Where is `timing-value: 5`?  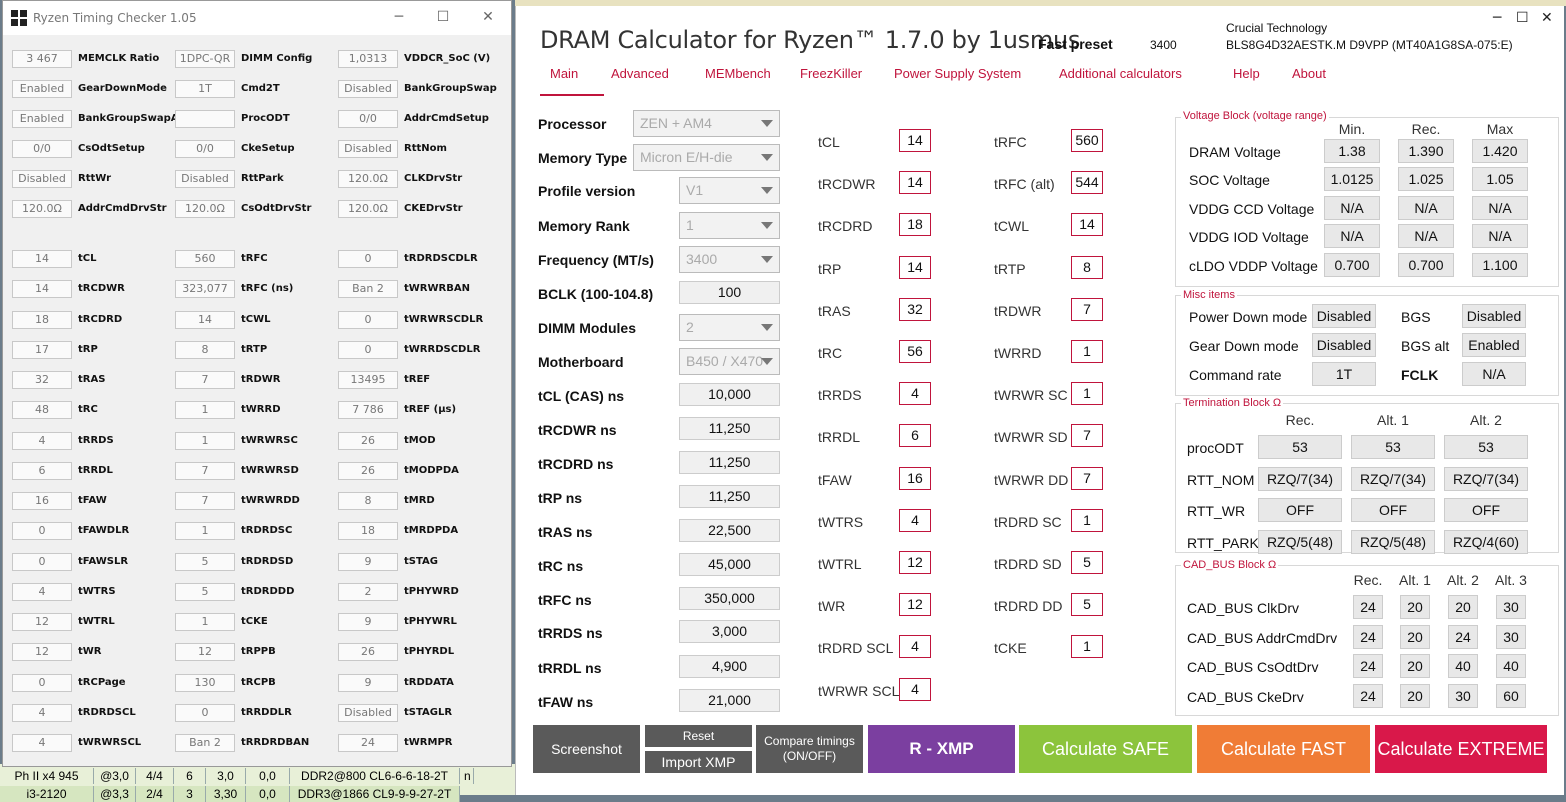 timing-value: 5 is located at coordinates (1087, 562).